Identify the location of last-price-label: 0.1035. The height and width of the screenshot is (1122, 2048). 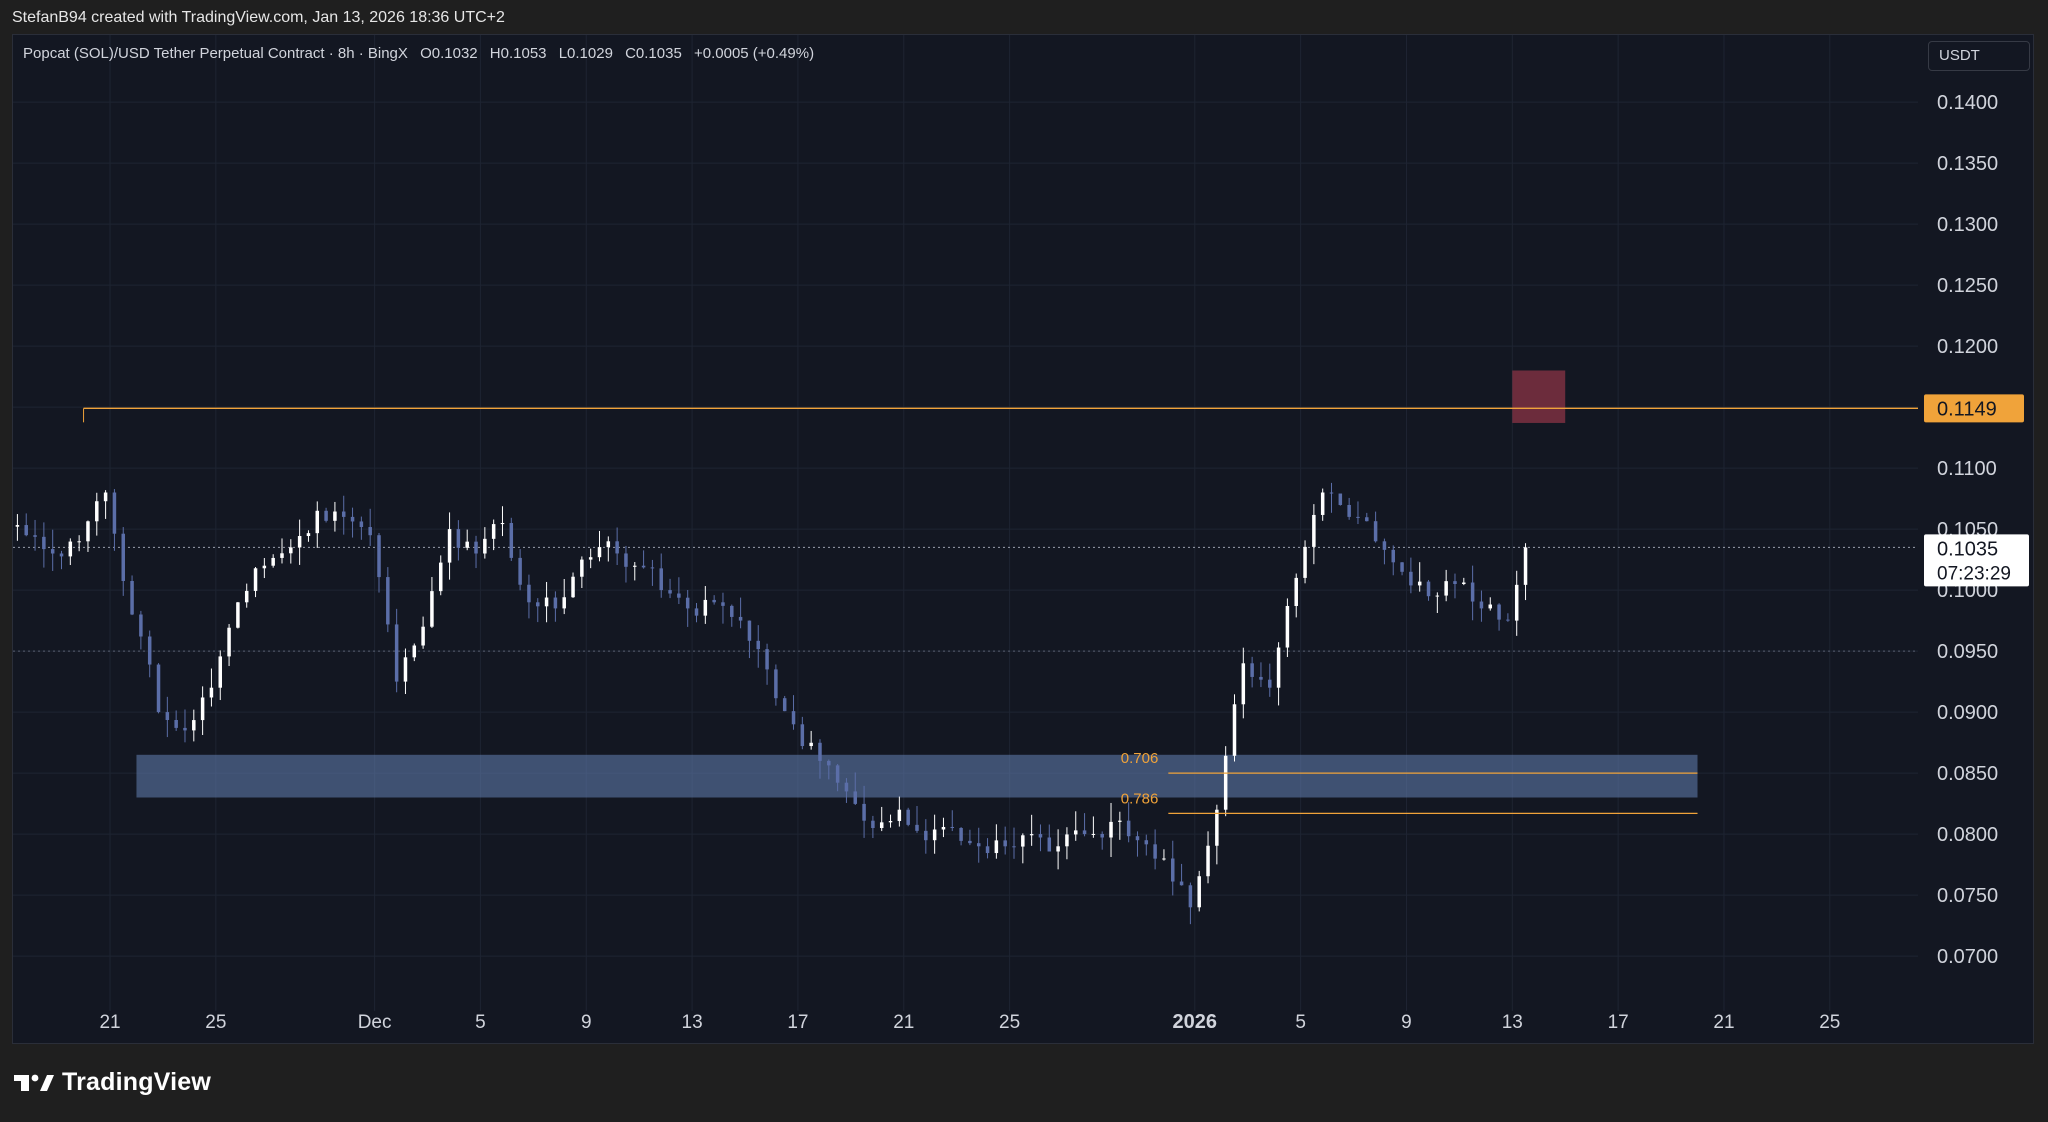
(1967, 549).